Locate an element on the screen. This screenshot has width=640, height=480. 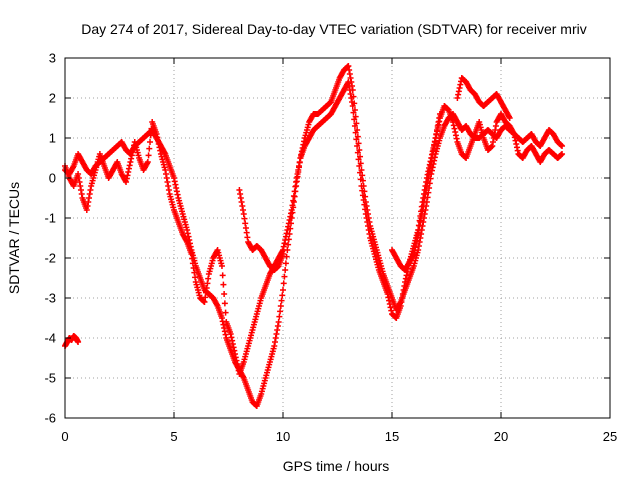
y-tick-label: -6 is located at coordinates (50, 418).